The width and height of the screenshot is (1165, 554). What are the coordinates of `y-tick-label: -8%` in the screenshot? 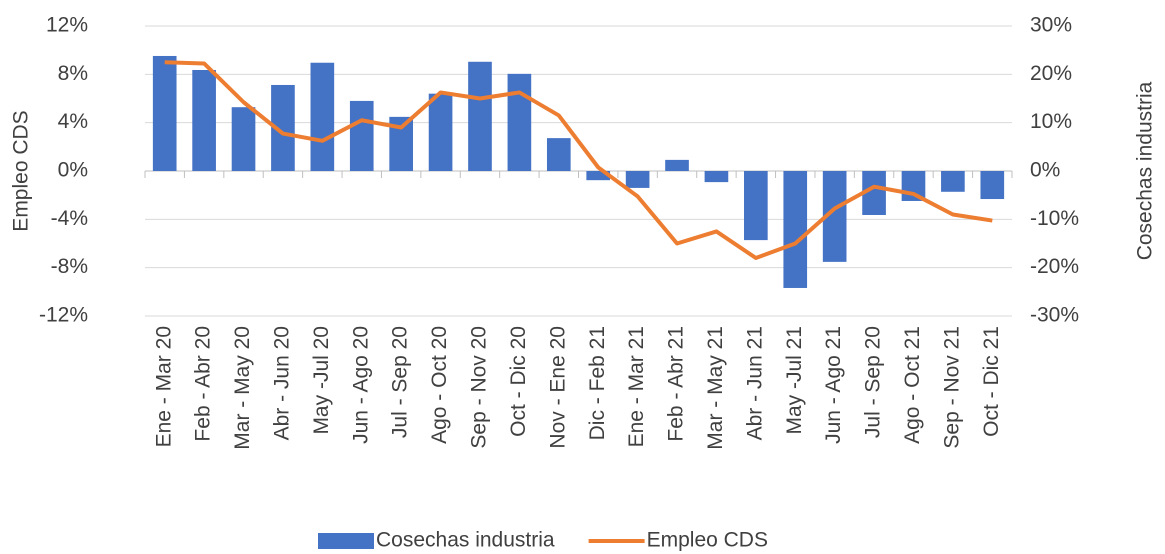 It's located at (69, 266).